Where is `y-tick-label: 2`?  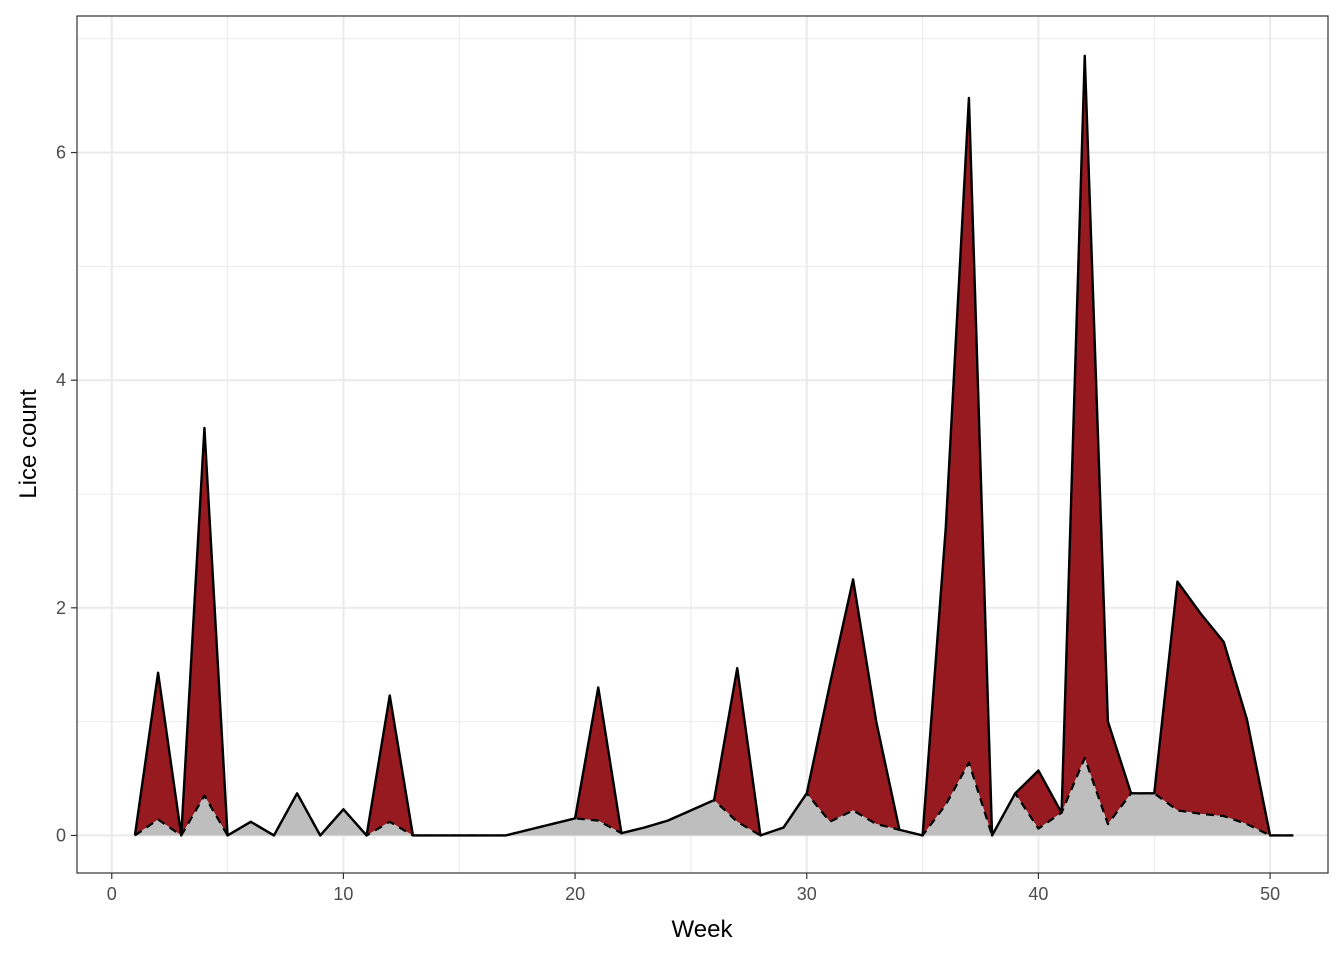
y-tick-label: 2 is located at coordinates (61, 608).